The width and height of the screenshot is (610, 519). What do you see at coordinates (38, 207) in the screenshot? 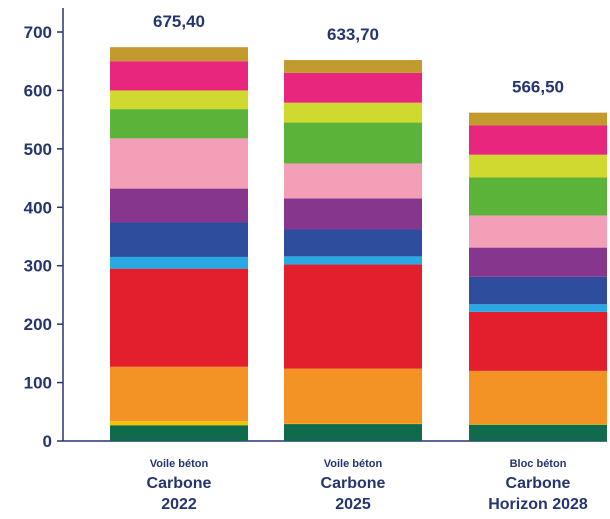
I see `y-tick-label: 400` at bounding box center [38, 207].